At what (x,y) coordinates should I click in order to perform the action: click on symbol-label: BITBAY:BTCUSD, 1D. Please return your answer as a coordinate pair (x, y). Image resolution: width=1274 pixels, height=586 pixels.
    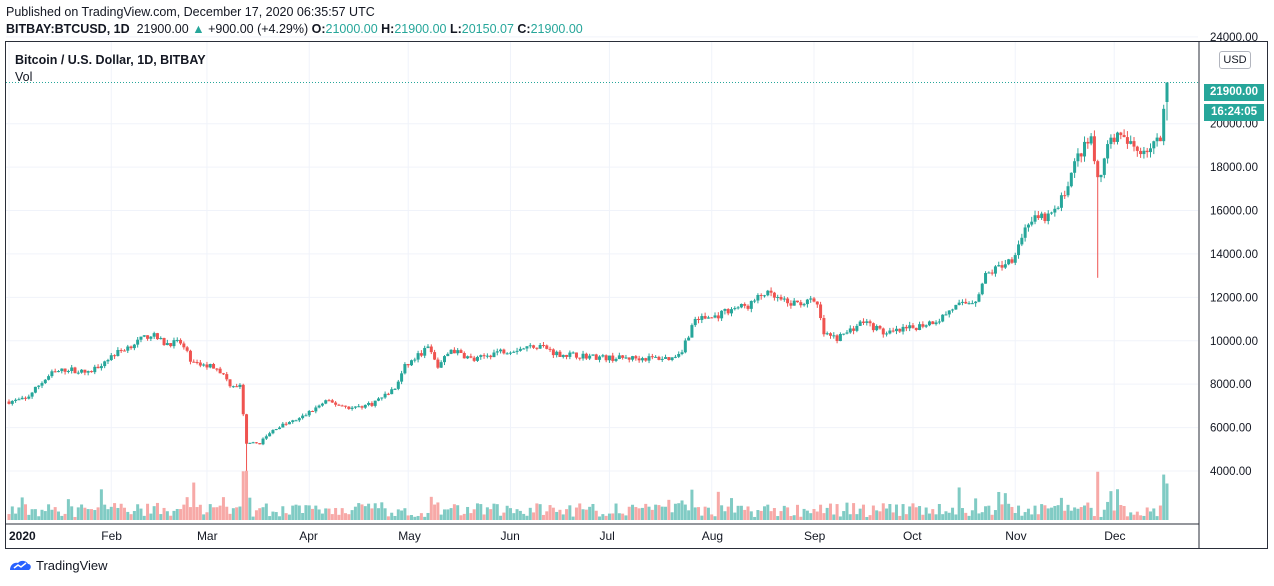
    Looking at the image, I should click on (68, 29).